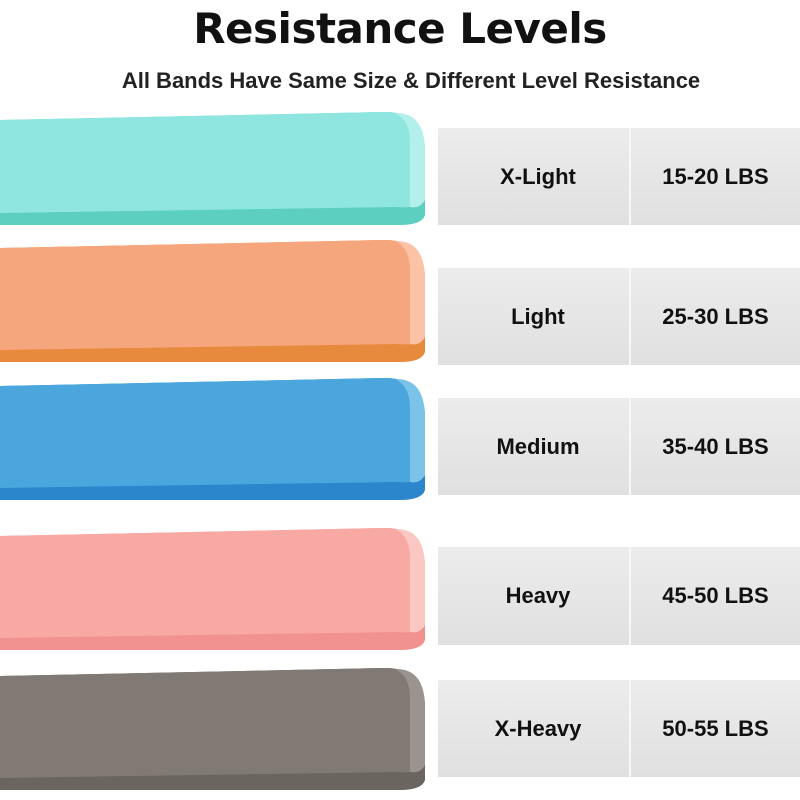 The height and width of the screenshot is (800, 800). What do you see at coordinates (715, 176) in the screenshot?
I see `resistance-label: 15-20 LBS` at bounding box center [715, 176].